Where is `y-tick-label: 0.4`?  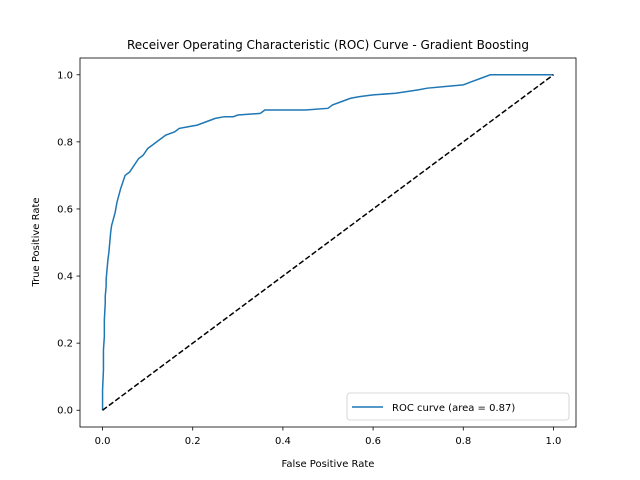 y-tick-label: 0.4 is located at coordinates (65, 277).